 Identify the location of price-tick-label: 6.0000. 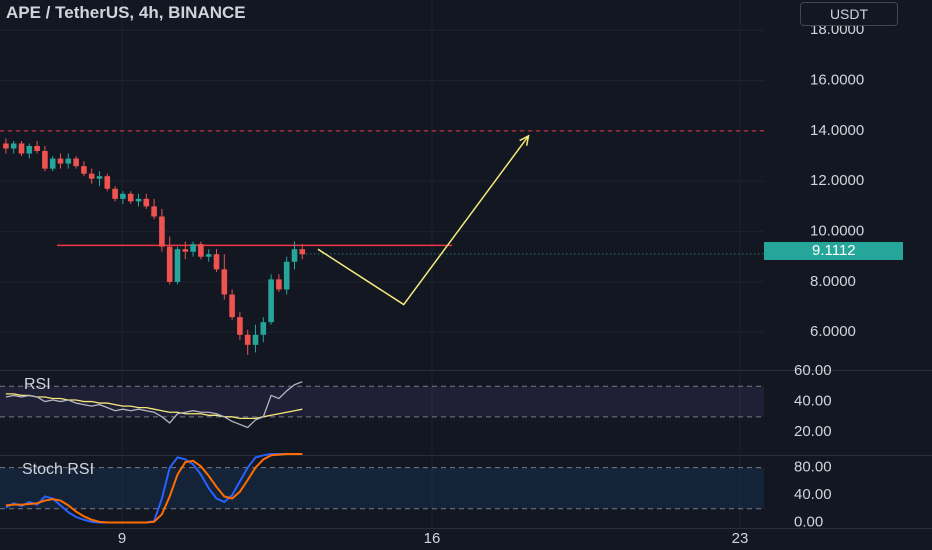
(833, 331).